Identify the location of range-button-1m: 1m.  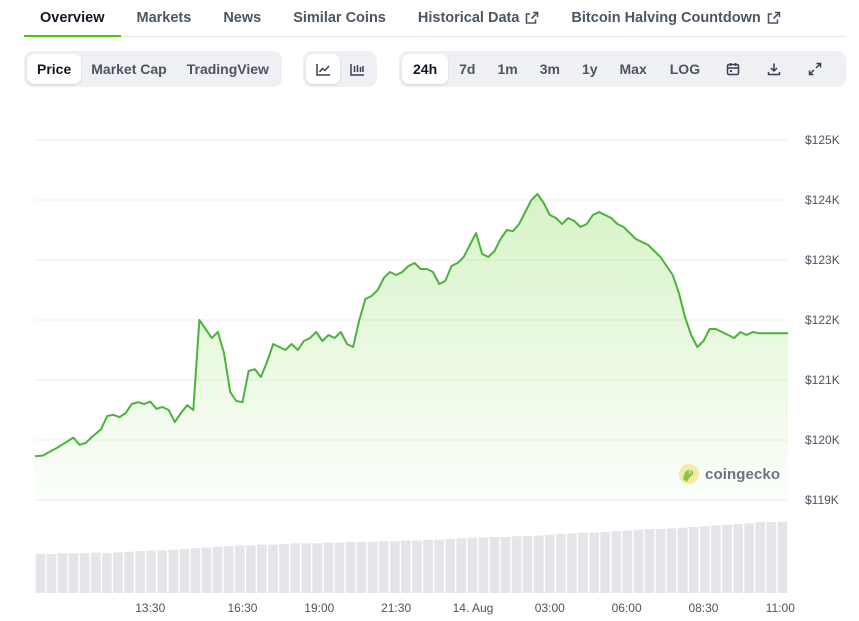
(507, 69).